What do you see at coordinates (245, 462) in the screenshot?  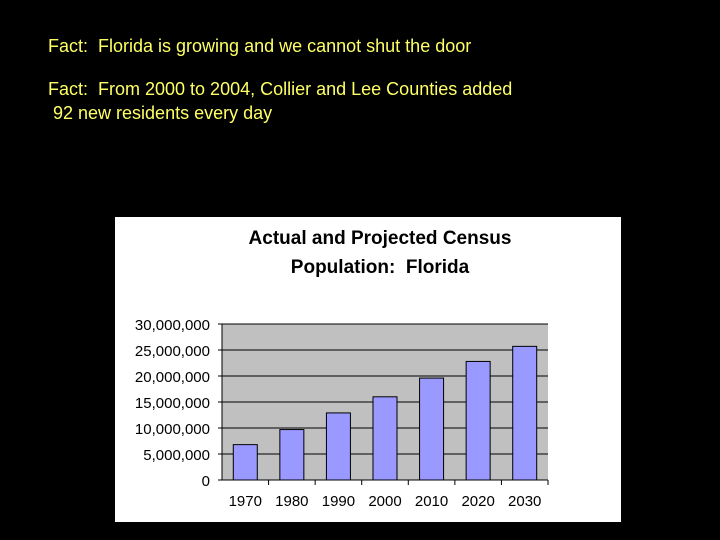 I see `bar-1970` at bounding box center [245, 462].